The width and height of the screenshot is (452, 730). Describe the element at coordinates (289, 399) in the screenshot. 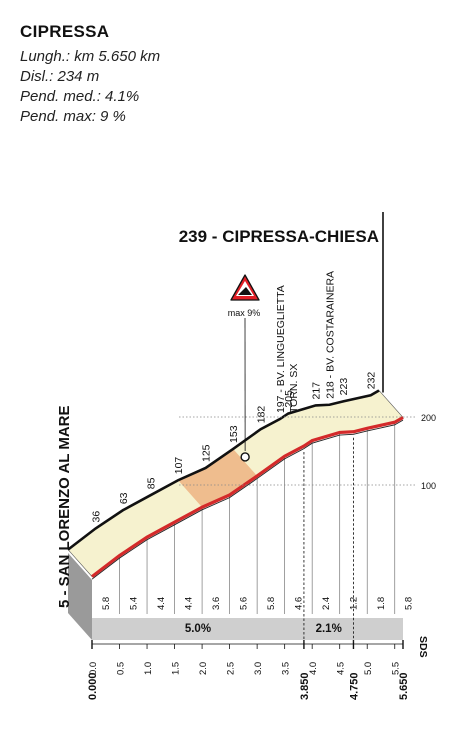

I see `point-label-9: 205` at that location.